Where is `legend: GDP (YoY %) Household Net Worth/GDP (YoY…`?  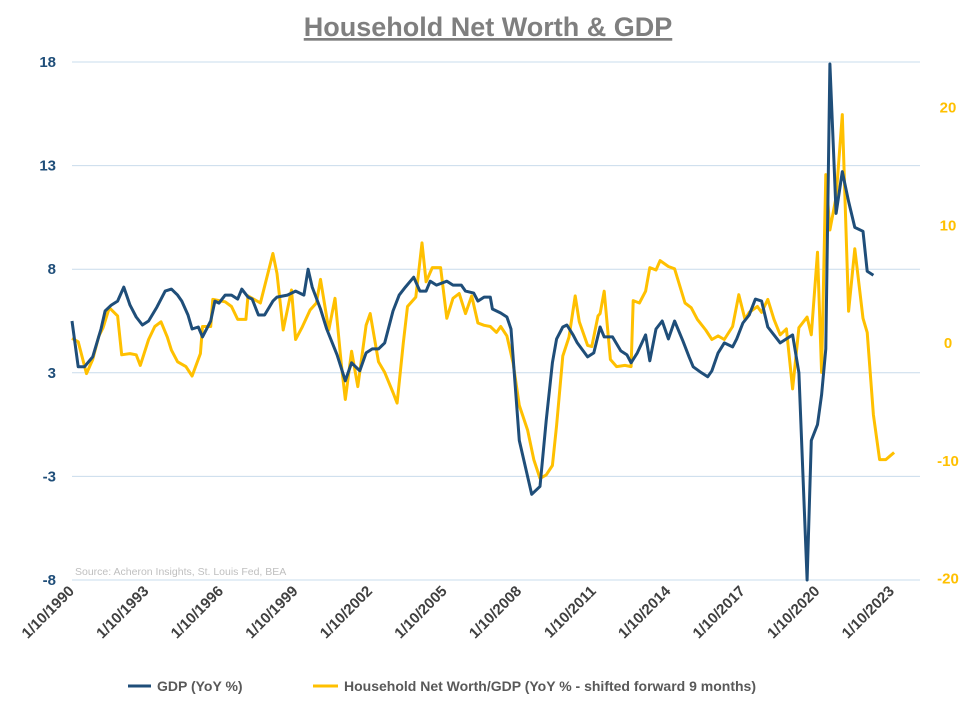
legend: GDP (YoY %) Household Net Worth/GDP (YoY… is located at coordinates (442, 686).